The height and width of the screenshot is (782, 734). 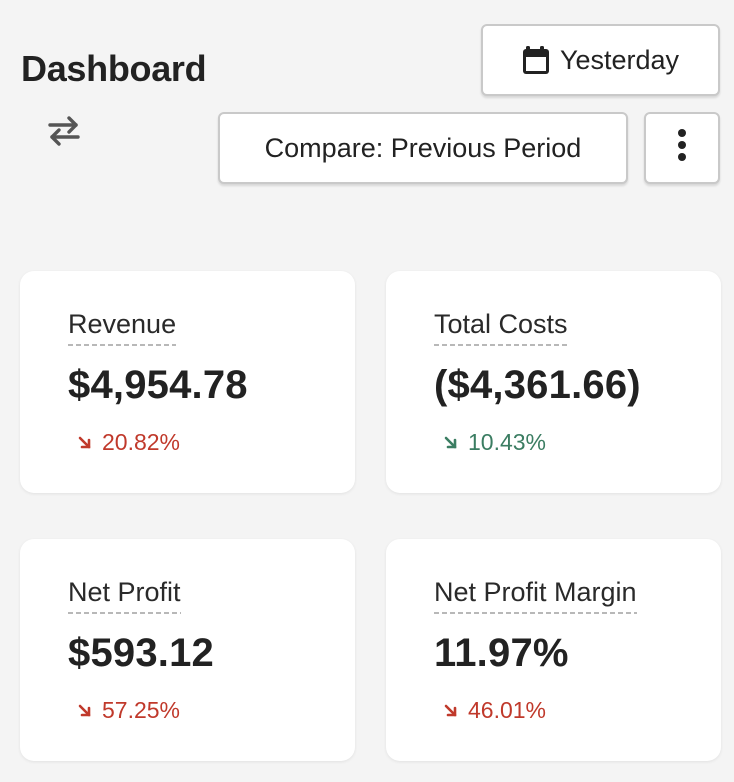 I want to click on metric-change: 46.01%, so click(x=495, y=710).